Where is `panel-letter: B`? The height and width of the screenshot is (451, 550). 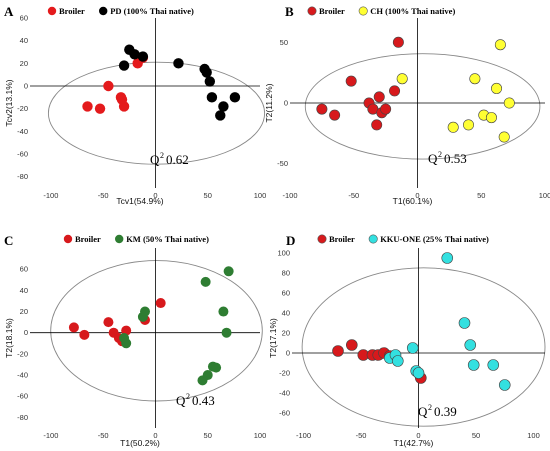 panel-letter: B is located at coordinates (289, 11).